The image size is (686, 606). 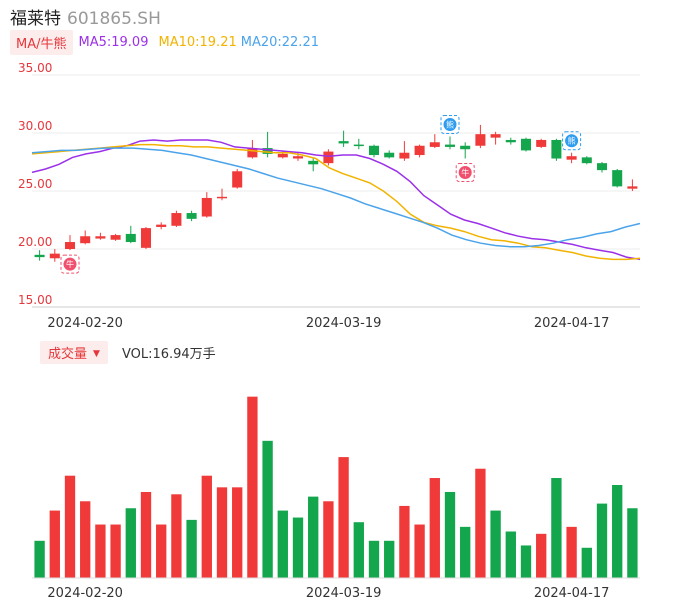 I want to click on volume-toggle-button: 成交量 ▼, so click(x=74, y=352).